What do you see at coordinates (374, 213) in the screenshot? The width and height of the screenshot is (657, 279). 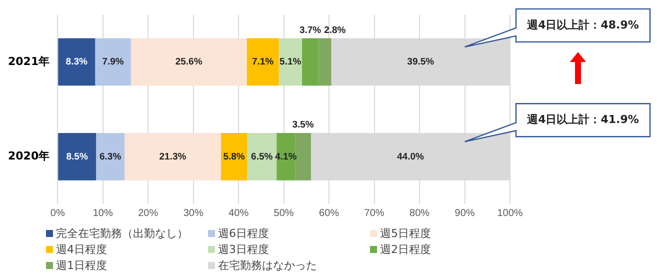 I see `x-tick-label: 70%` at bounding box center [374, 213].